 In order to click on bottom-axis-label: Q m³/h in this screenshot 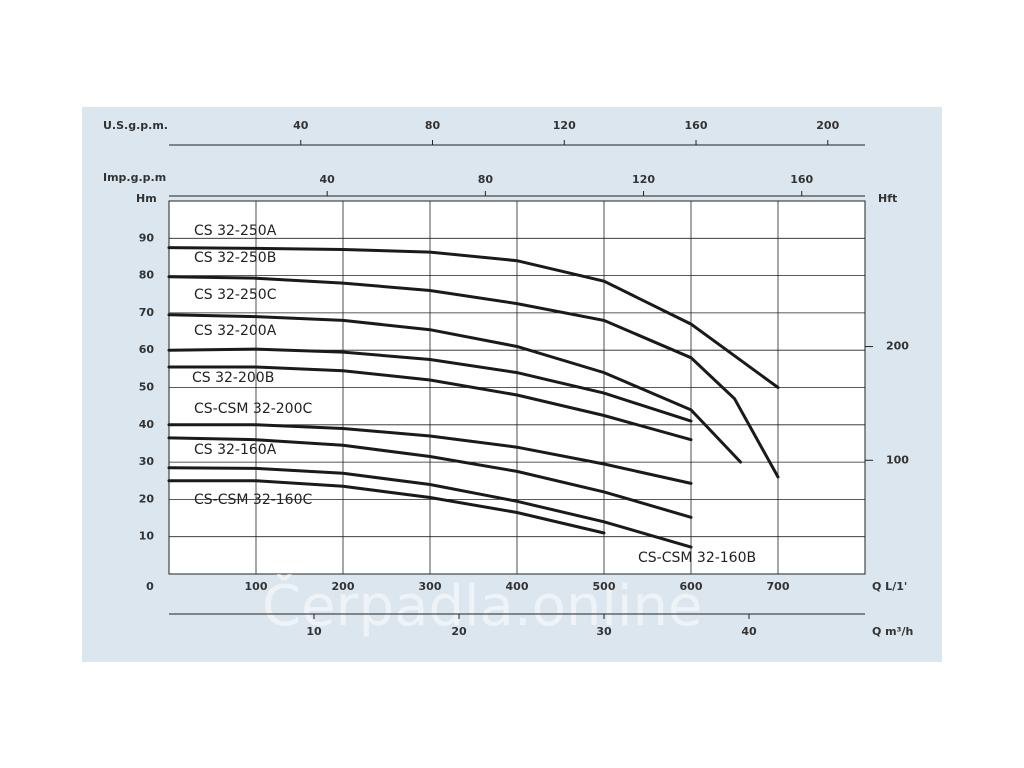, I will do `click(892, 631)`.